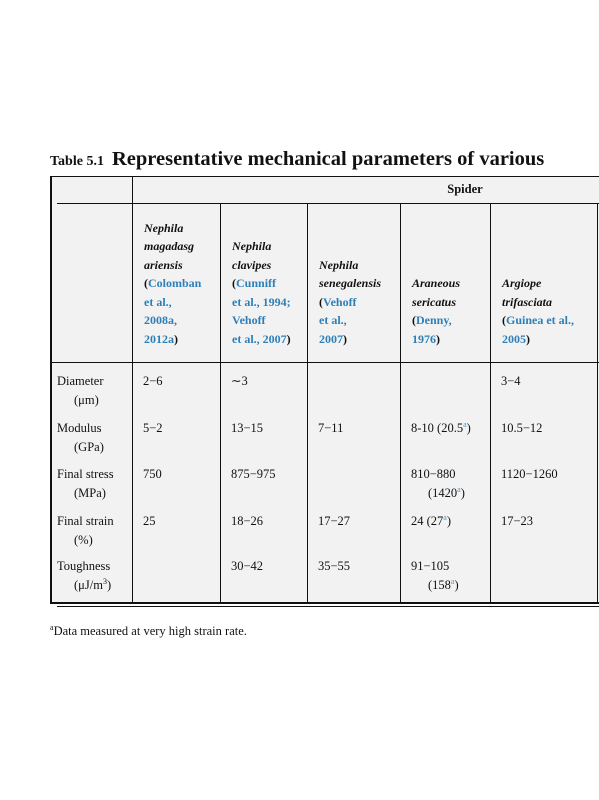  I want to click on footnote-marker: a, so click(52, 627).